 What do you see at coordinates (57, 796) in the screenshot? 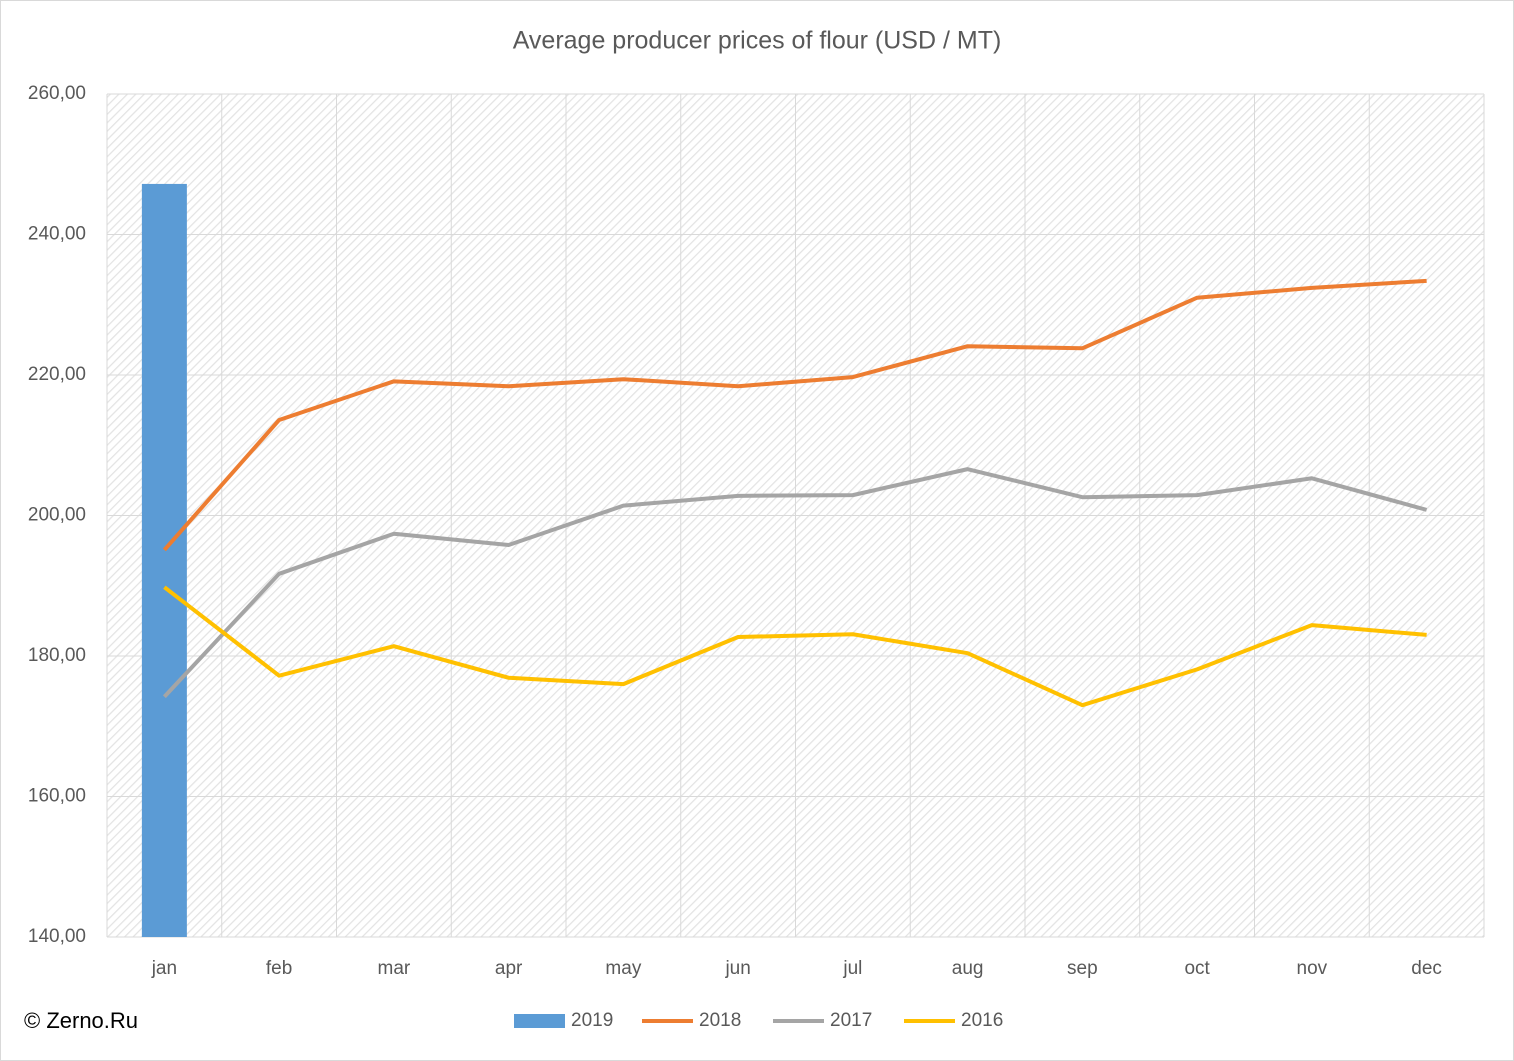
I see `y-tick-label: 160,00` at bounding box center [57, 796].